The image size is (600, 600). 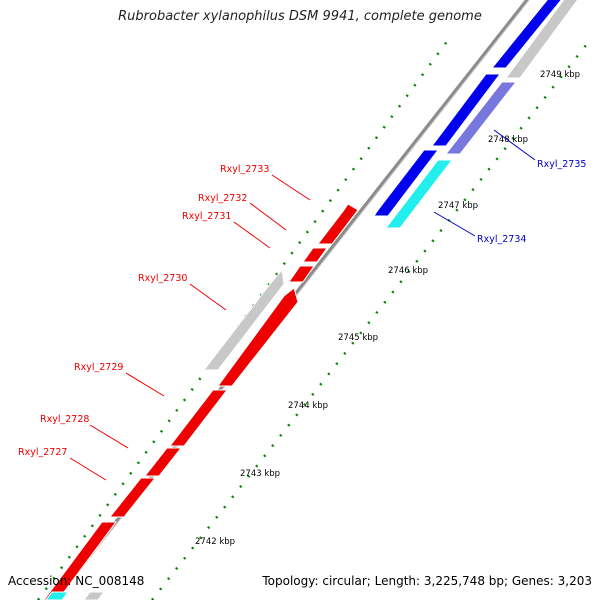 What do you see at coordinates (408, 271) in the screenshot?
I see `tick-2746: 2746 kbp` at bounding box center [408, 271].